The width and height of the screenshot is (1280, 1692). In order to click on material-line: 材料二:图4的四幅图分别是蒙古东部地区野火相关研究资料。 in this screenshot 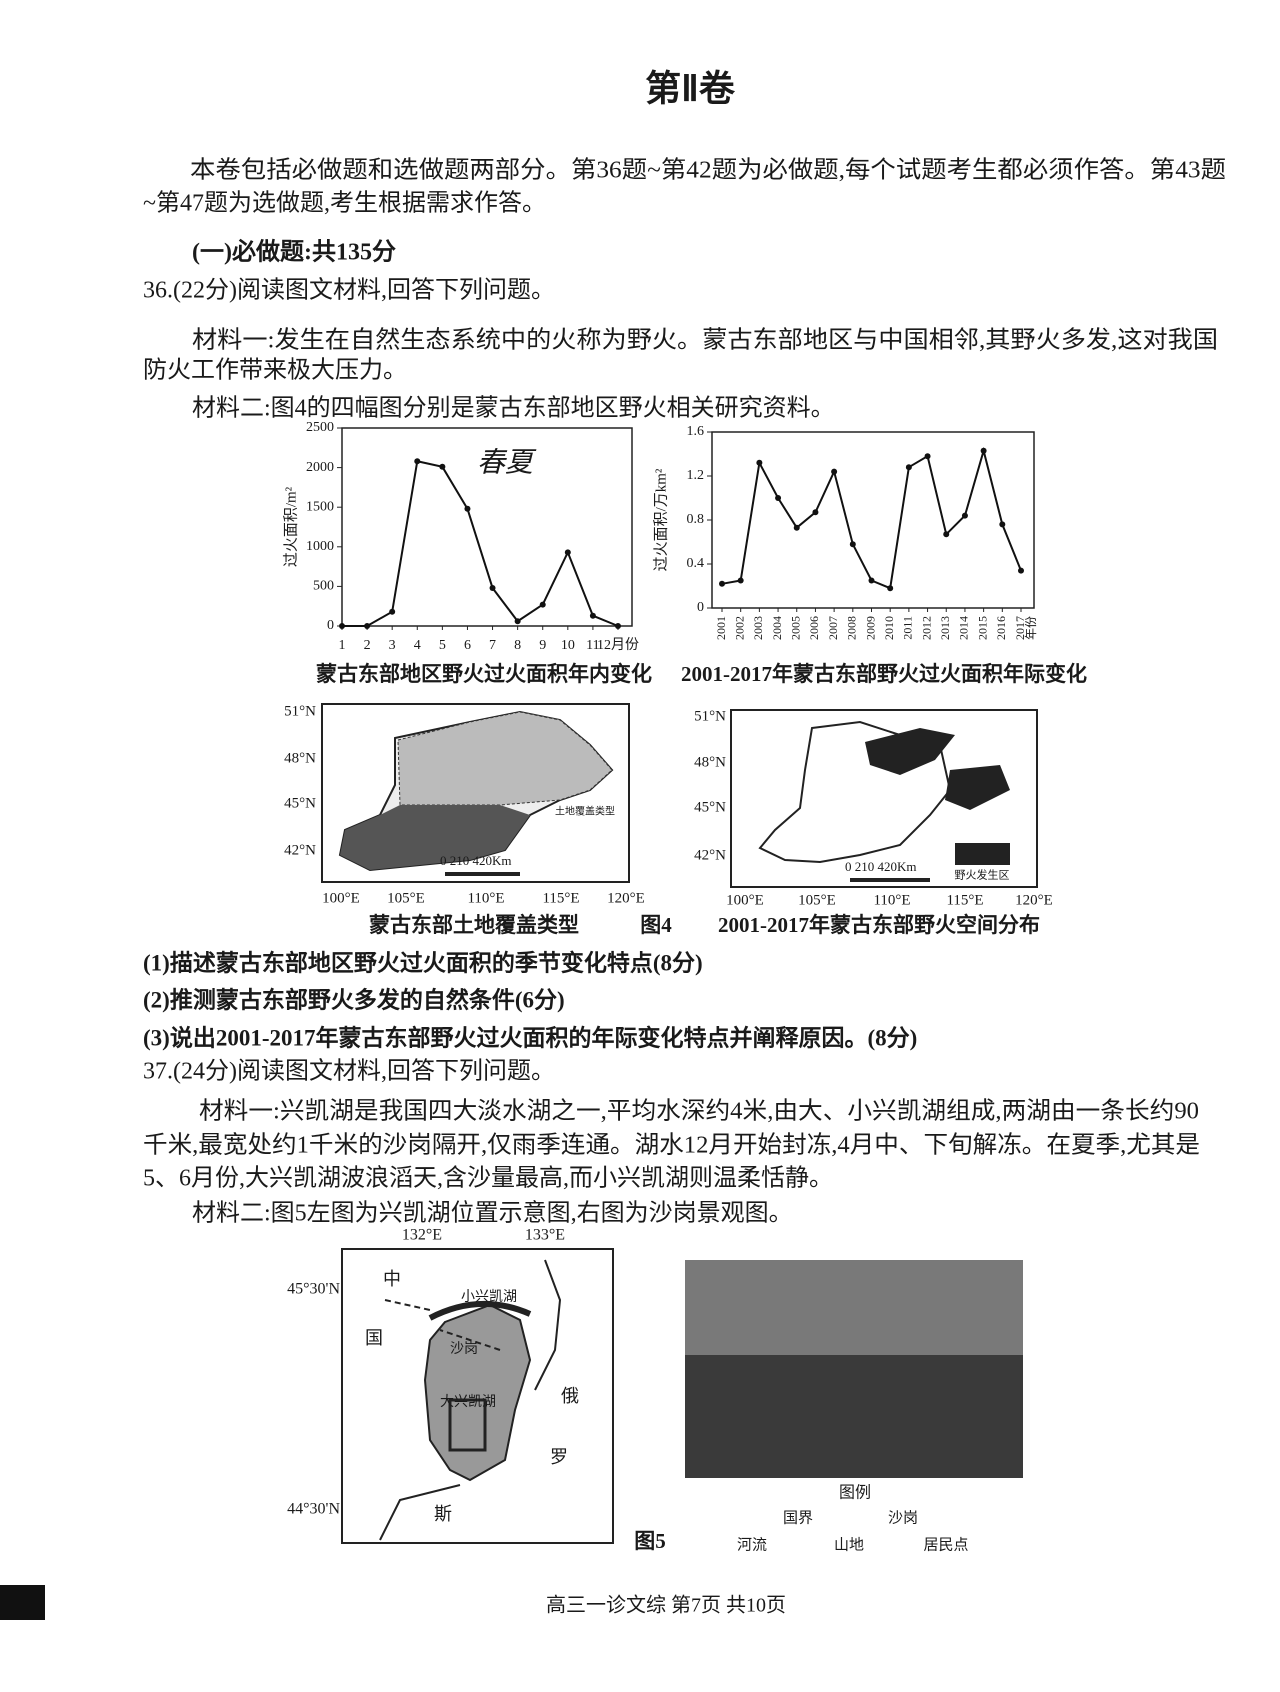, I will do `click(513, 408)`.